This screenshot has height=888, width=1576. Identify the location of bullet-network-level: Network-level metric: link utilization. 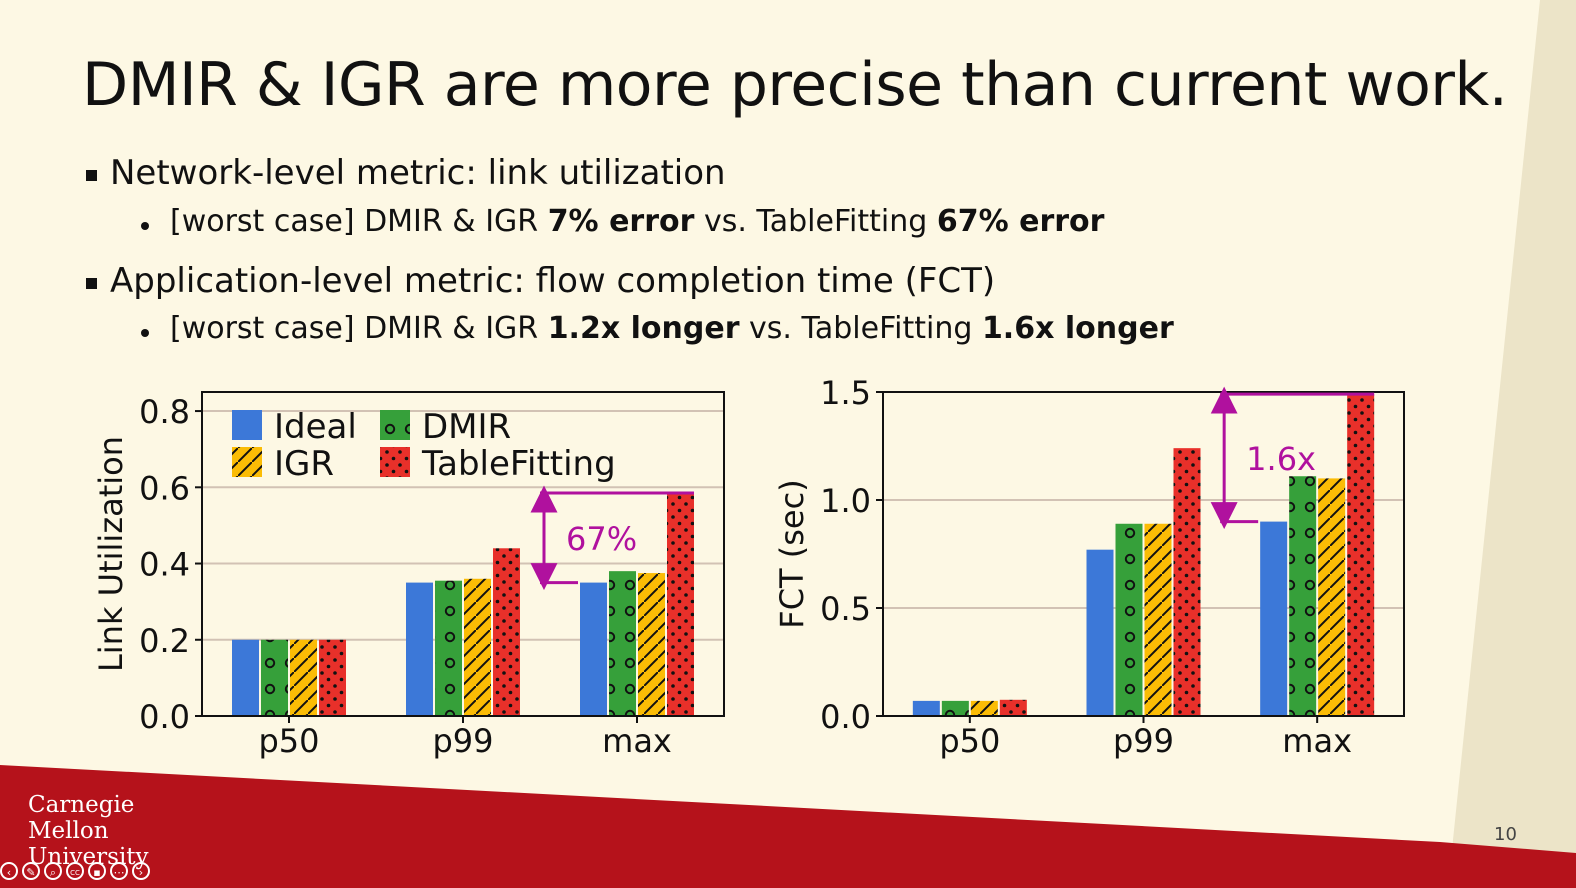
(418, 173).